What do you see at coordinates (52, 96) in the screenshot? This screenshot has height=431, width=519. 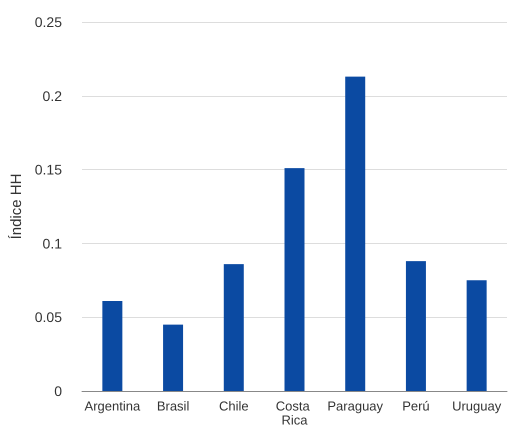 I see `y-tick-label: 0.2` at bounding box center [52, 96].